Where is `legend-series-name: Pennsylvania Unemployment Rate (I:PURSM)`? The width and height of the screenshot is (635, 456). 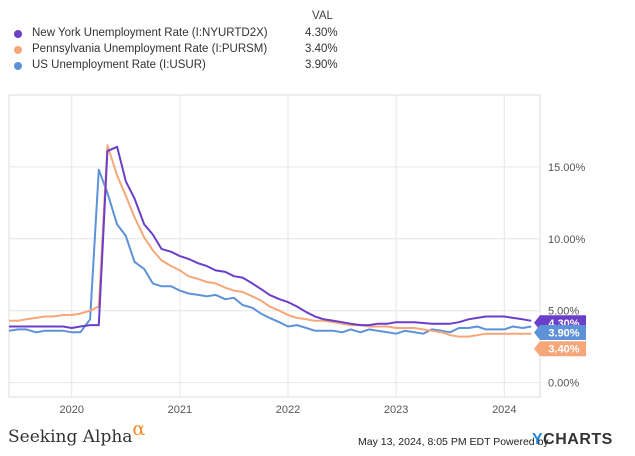
legend-series-name: Pennsylvania Unemployment Rate (I:PURSM) is located at coordinates (150, 49).